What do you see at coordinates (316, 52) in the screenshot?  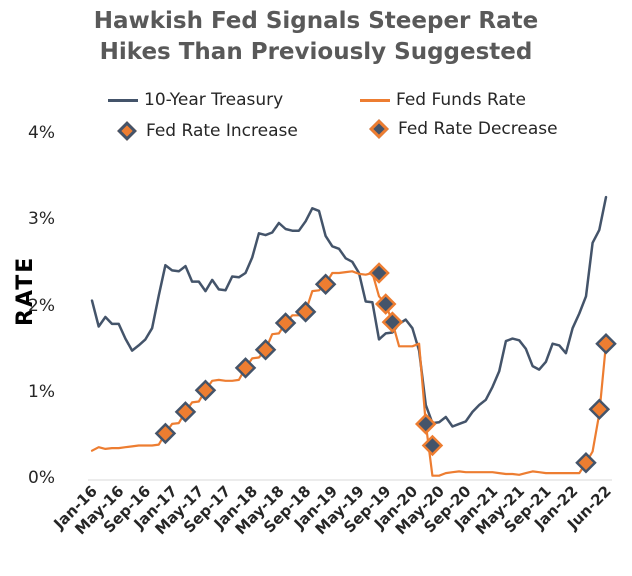 I see `chart-title-line-2: Hikes Than Previously Suggested` at bounding box center [316, 52].